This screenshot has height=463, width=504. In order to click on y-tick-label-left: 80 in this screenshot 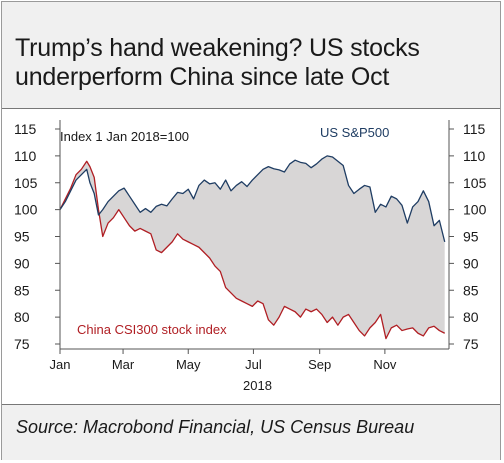, I will do `click(22, 317)`.